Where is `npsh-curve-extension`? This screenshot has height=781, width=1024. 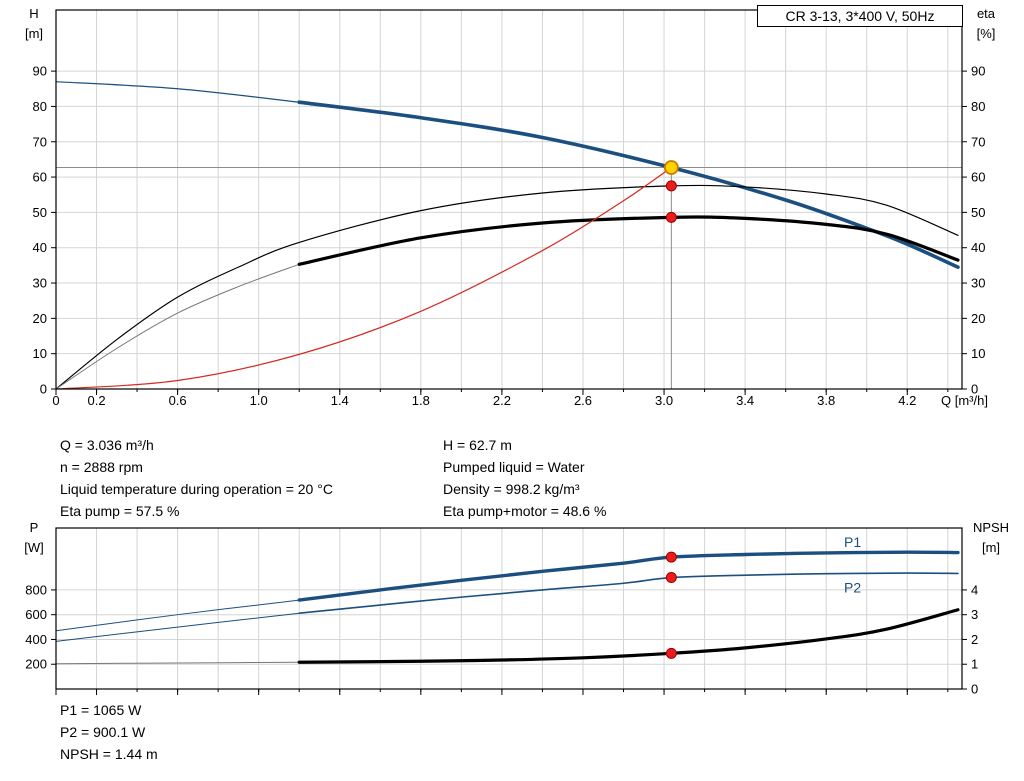 npsh-curve-extension is located at coordinates (177, 663).